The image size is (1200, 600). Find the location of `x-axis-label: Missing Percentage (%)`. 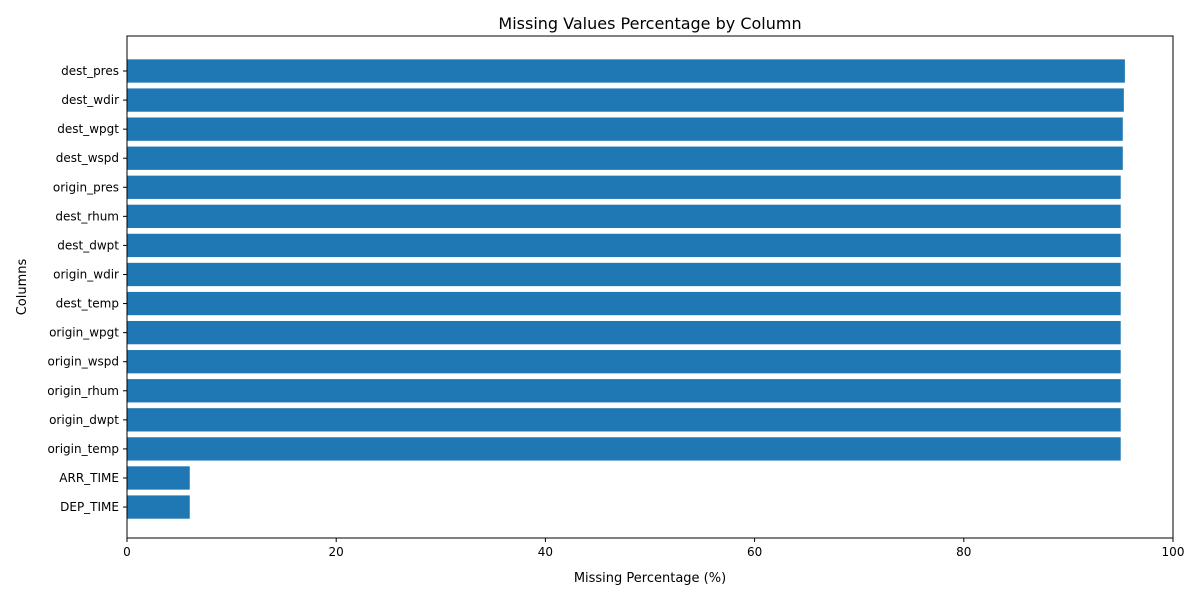

x-axis-label: Missing Percentage (%) is located at coordinates (650, 578).